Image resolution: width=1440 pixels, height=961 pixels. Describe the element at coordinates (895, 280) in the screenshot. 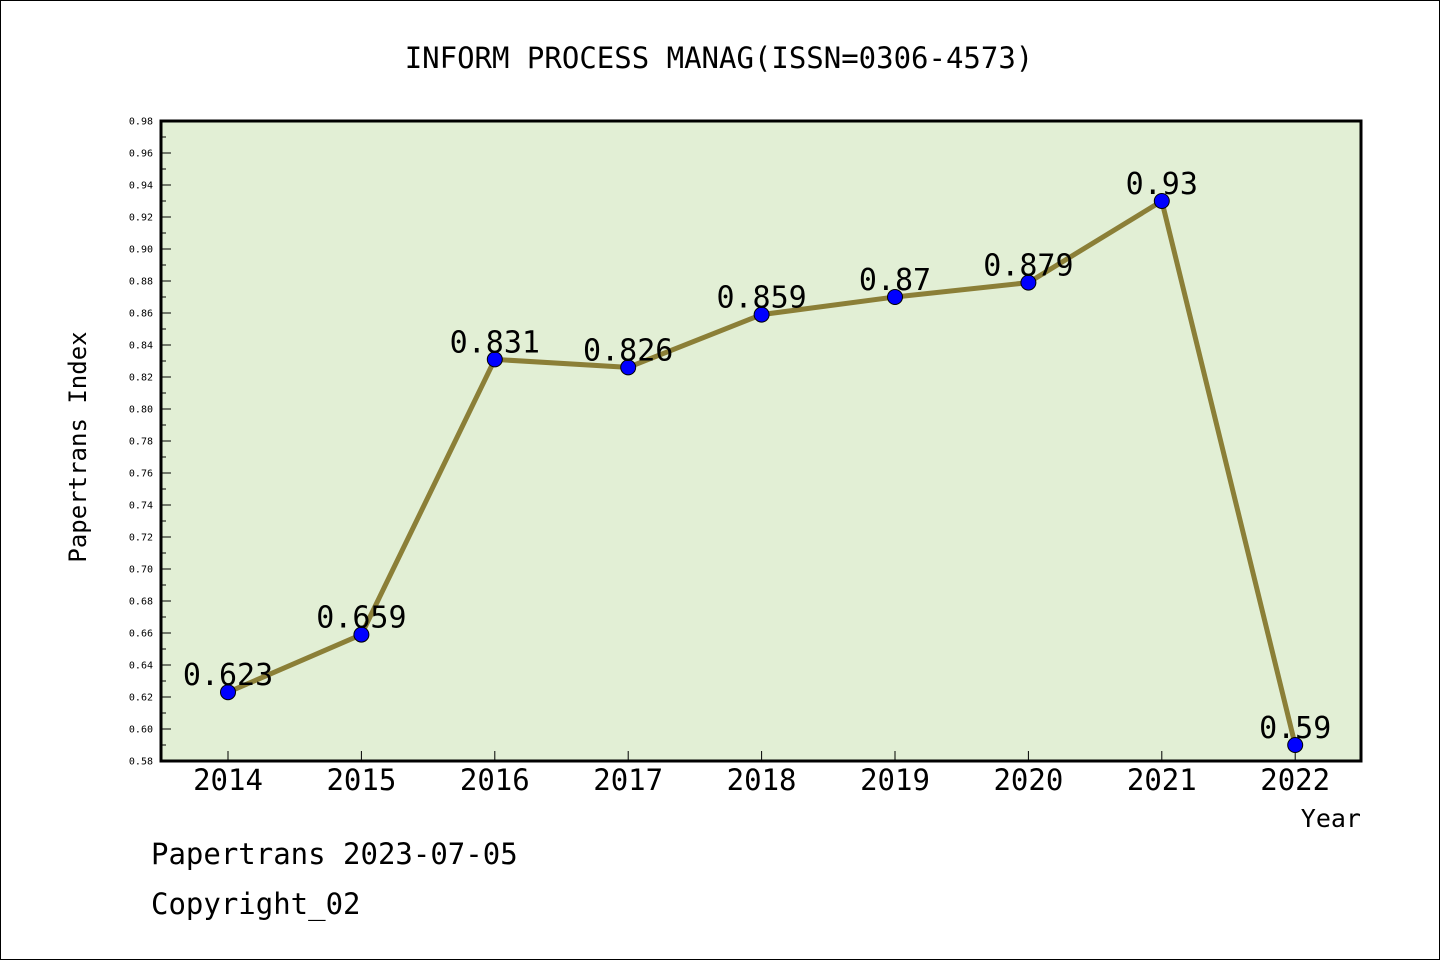

I see `data-label: 0.87` at that location.